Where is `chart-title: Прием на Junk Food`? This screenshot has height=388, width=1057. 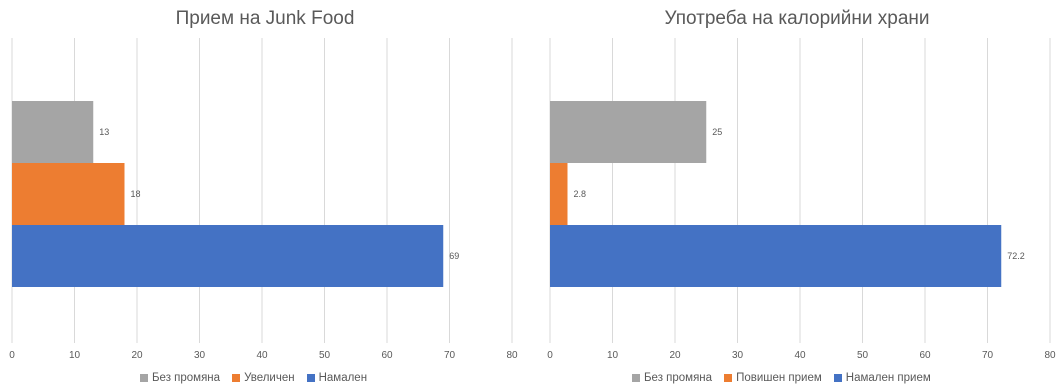
chart-title: Прием на Junk Food is located at coordinates (265, 18).